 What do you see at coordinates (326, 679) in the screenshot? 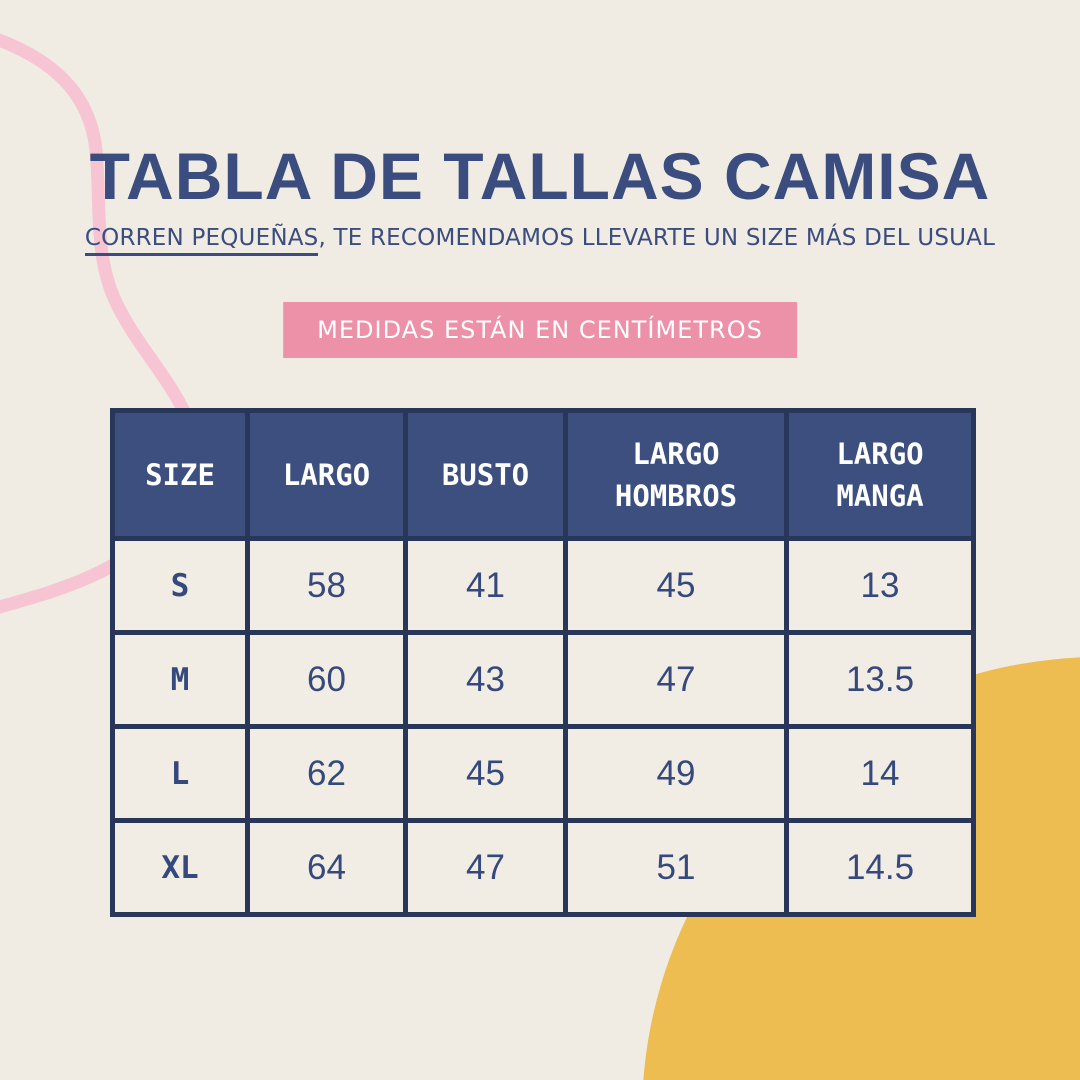
I see `value-cell: 60` at bounding box center [326, 679].